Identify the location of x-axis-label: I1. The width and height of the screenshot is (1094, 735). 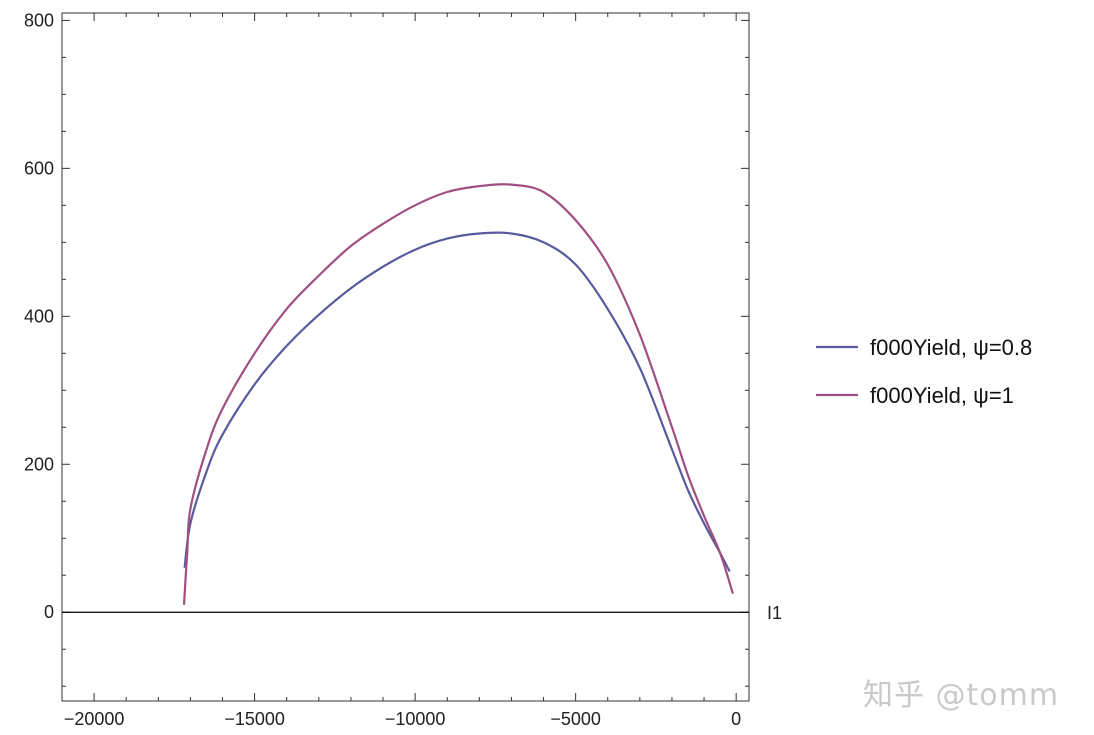
(774, 613).